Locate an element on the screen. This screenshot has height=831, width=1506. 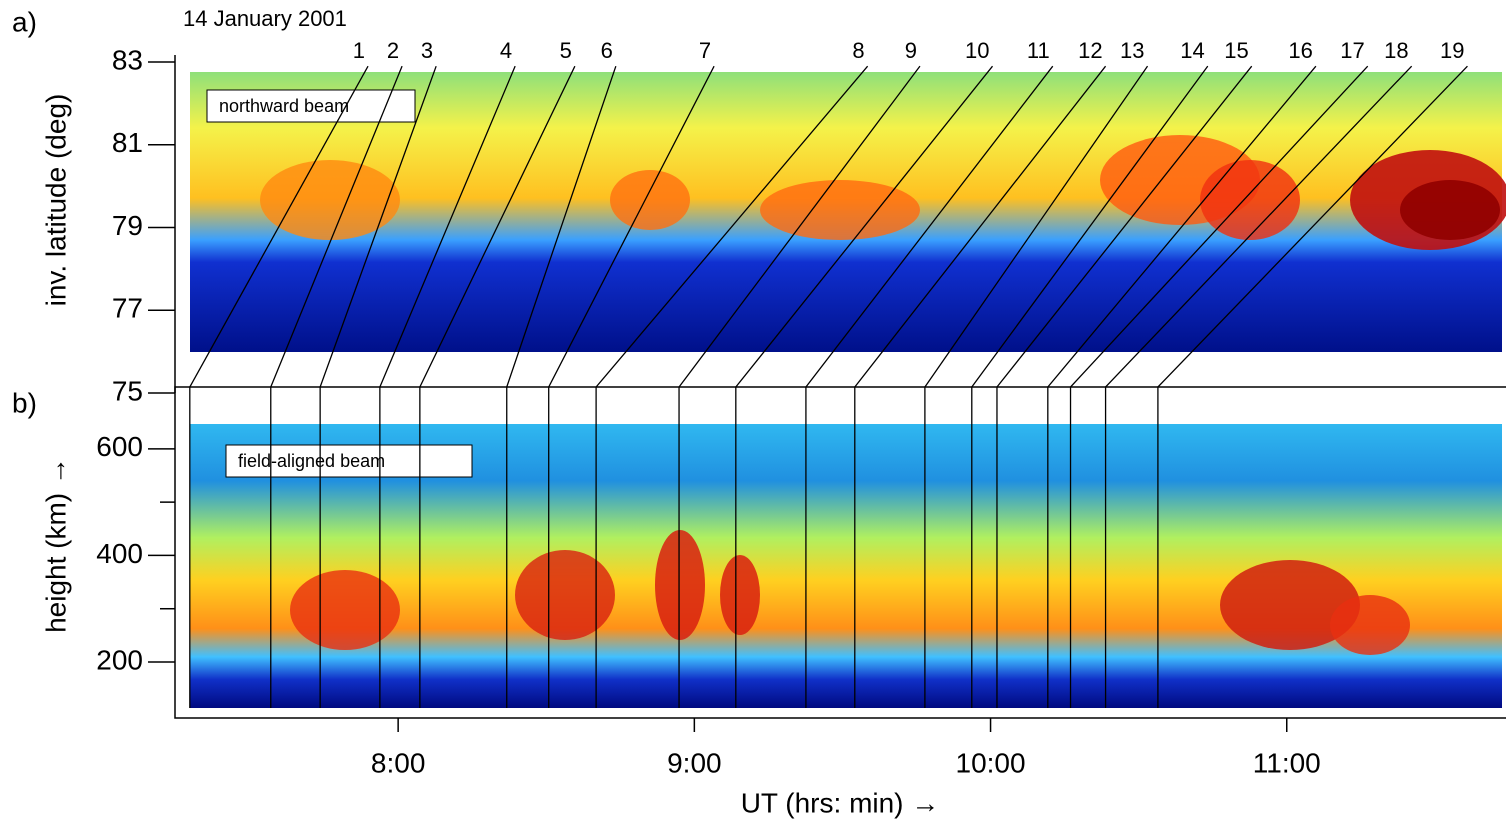
x-tick-label: 9:00 is located at coordinates (694, 762).